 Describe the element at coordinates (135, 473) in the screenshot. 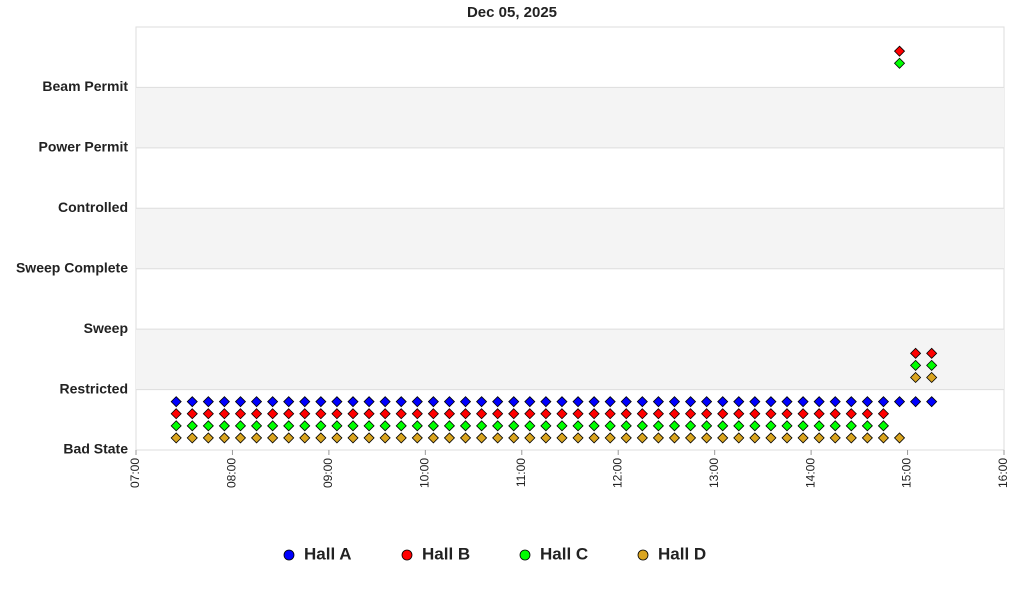

I see `x-tick-label: 07:00` at that location.